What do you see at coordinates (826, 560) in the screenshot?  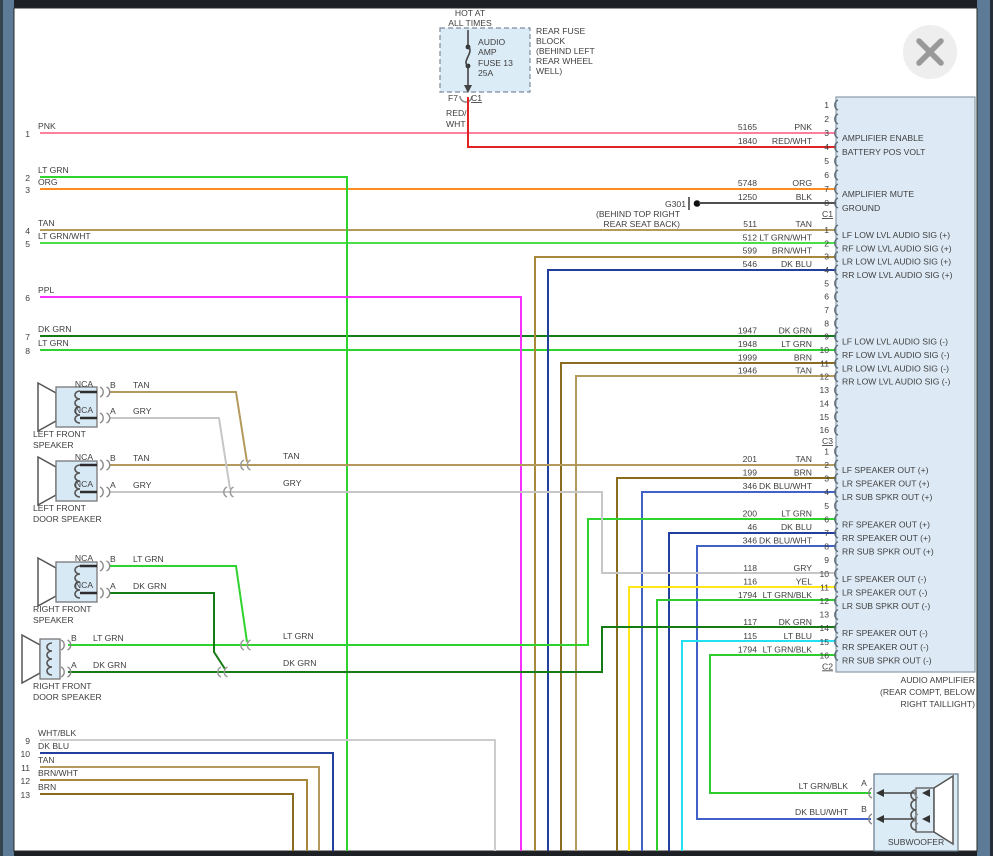 I see `amp-pin-number: 9` at bounding box center [826, 560].